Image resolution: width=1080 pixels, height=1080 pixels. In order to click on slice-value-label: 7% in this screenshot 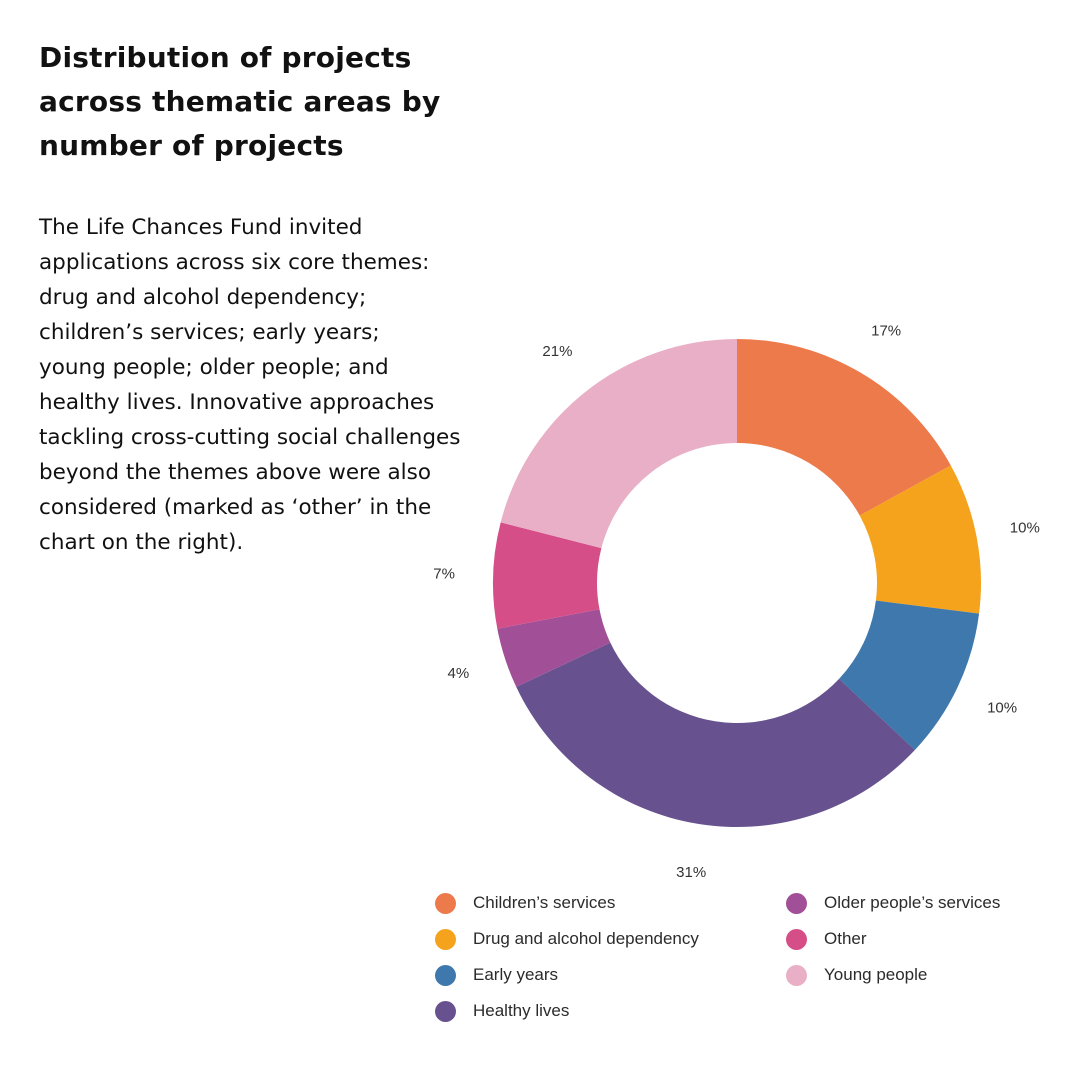, I will do `click(444, 573)`.